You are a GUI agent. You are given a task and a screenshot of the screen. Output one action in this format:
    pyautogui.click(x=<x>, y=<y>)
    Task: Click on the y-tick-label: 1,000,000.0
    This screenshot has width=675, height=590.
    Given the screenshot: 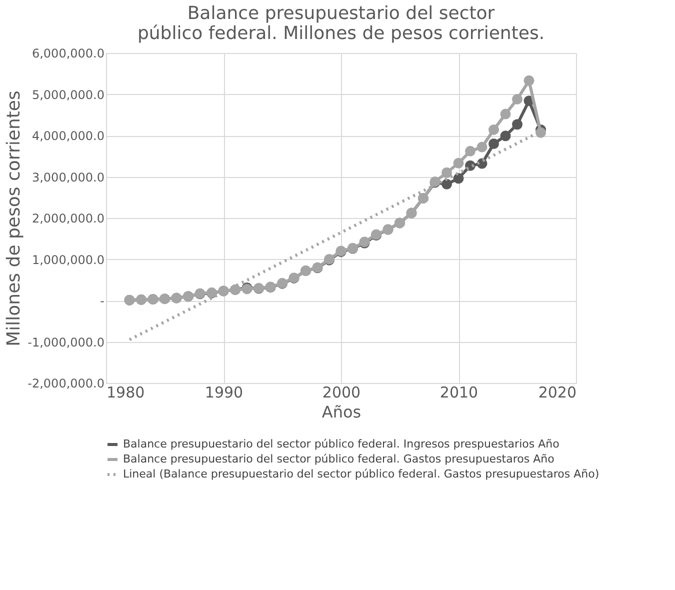 What is the action you would take?
    pyautogui.click(x=68, y=259)
    